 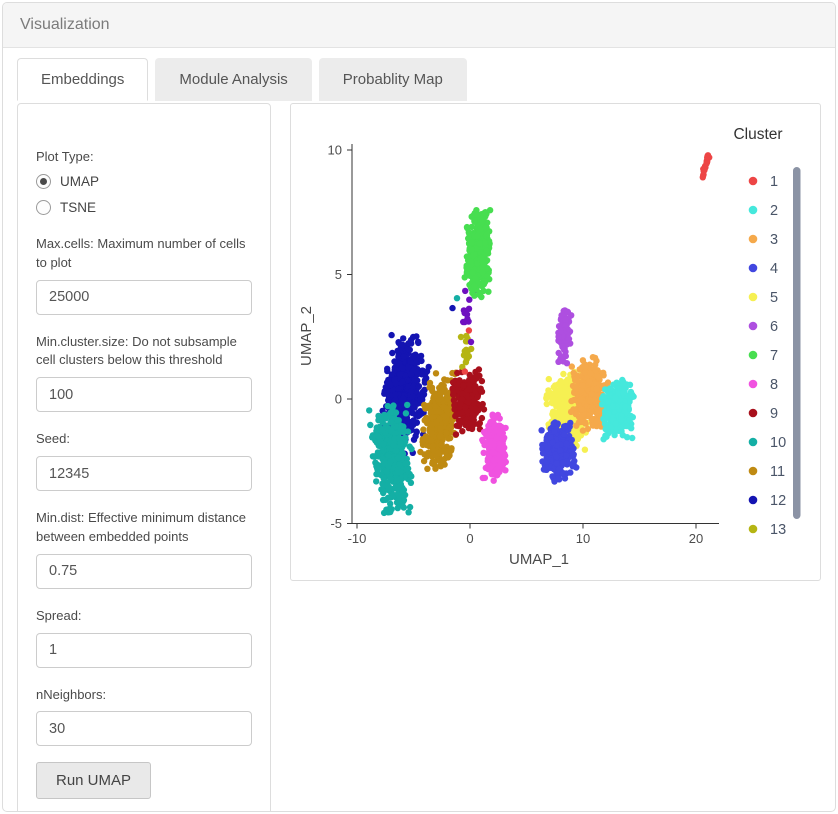 I want to click on y-tick-label: 5, so click(x=338, y=274).